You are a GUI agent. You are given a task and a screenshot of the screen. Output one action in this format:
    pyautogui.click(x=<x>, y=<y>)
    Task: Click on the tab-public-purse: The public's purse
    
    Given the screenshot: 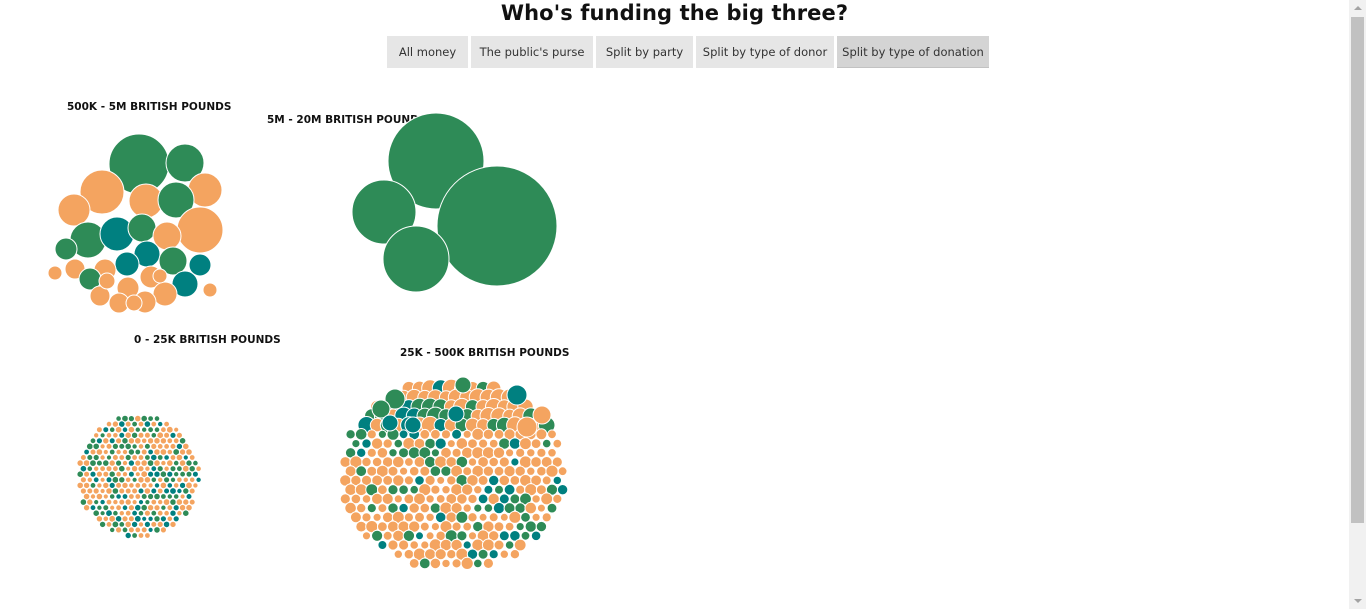 What is the action you would take?
    pyautogui.click(x=532, y=52)
    